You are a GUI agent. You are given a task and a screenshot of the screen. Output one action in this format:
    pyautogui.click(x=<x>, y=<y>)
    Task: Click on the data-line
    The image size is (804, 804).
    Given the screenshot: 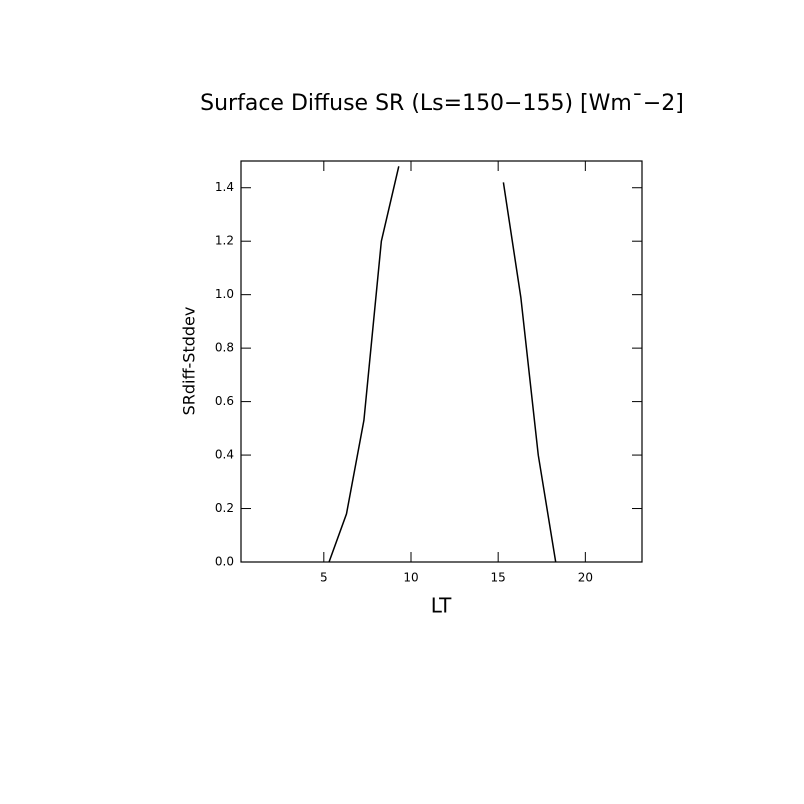 What is the action you would take?
    pyautogui.click(x=442, y=364)
    